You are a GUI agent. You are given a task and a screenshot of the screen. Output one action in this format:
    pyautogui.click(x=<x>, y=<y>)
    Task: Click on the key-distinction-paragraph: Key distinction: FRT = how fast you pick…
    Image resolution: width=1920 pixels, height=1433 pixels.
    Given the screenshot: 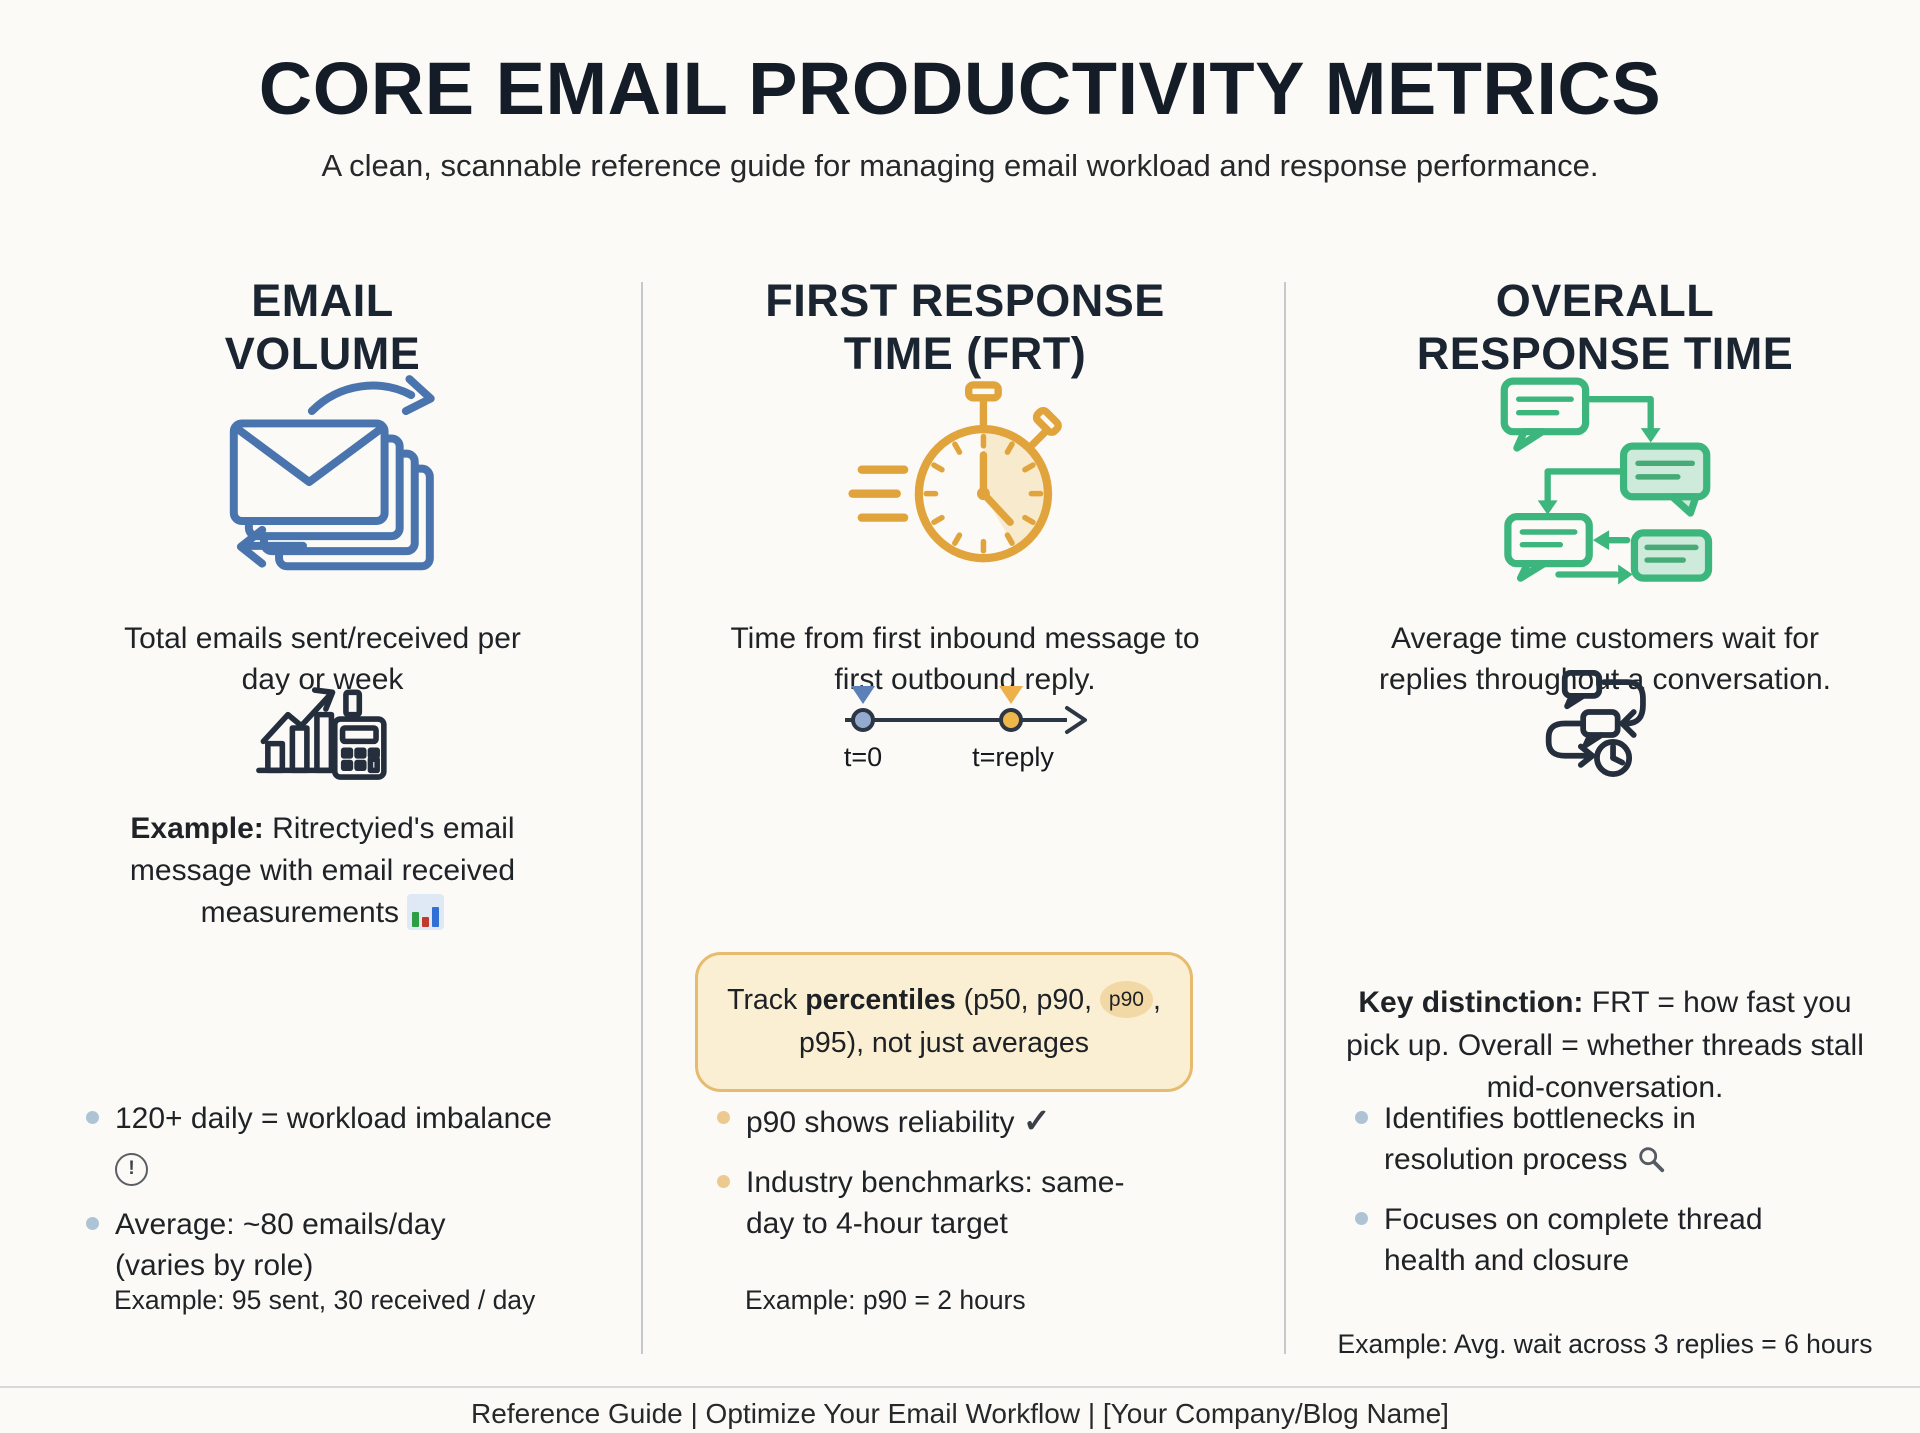 What is the action you would take?
    pyautogui.click(x=1605, y=1046)
    